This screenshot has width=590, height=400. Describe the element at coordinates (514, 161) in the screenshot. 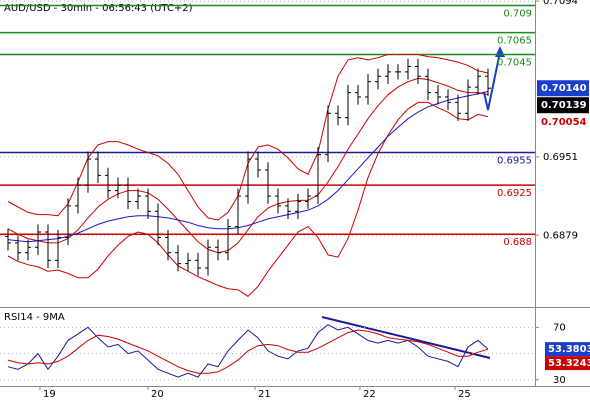

I see `level-label: 0.6955` at that location.